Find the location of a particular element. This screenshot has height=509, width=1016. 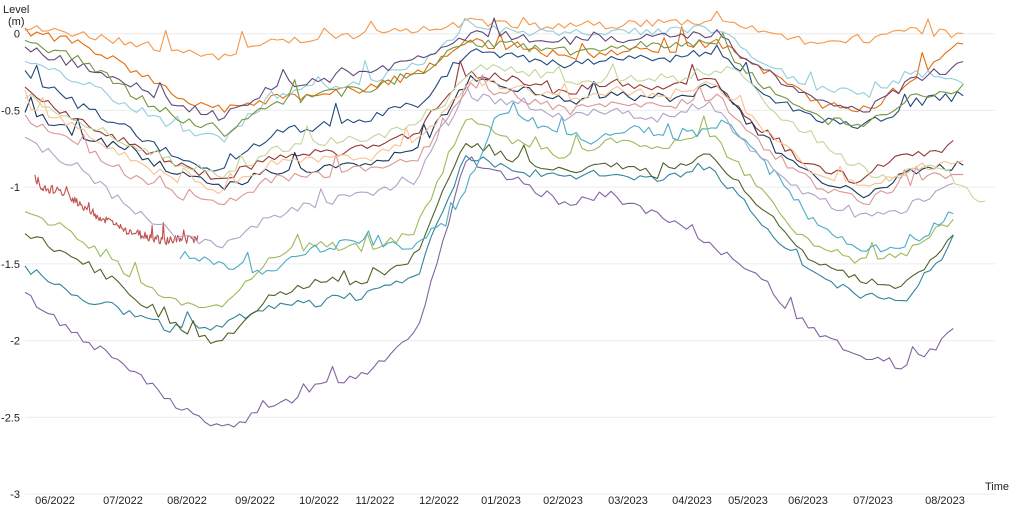

y-tick-label: -2 is located at coordinates (15, 342).